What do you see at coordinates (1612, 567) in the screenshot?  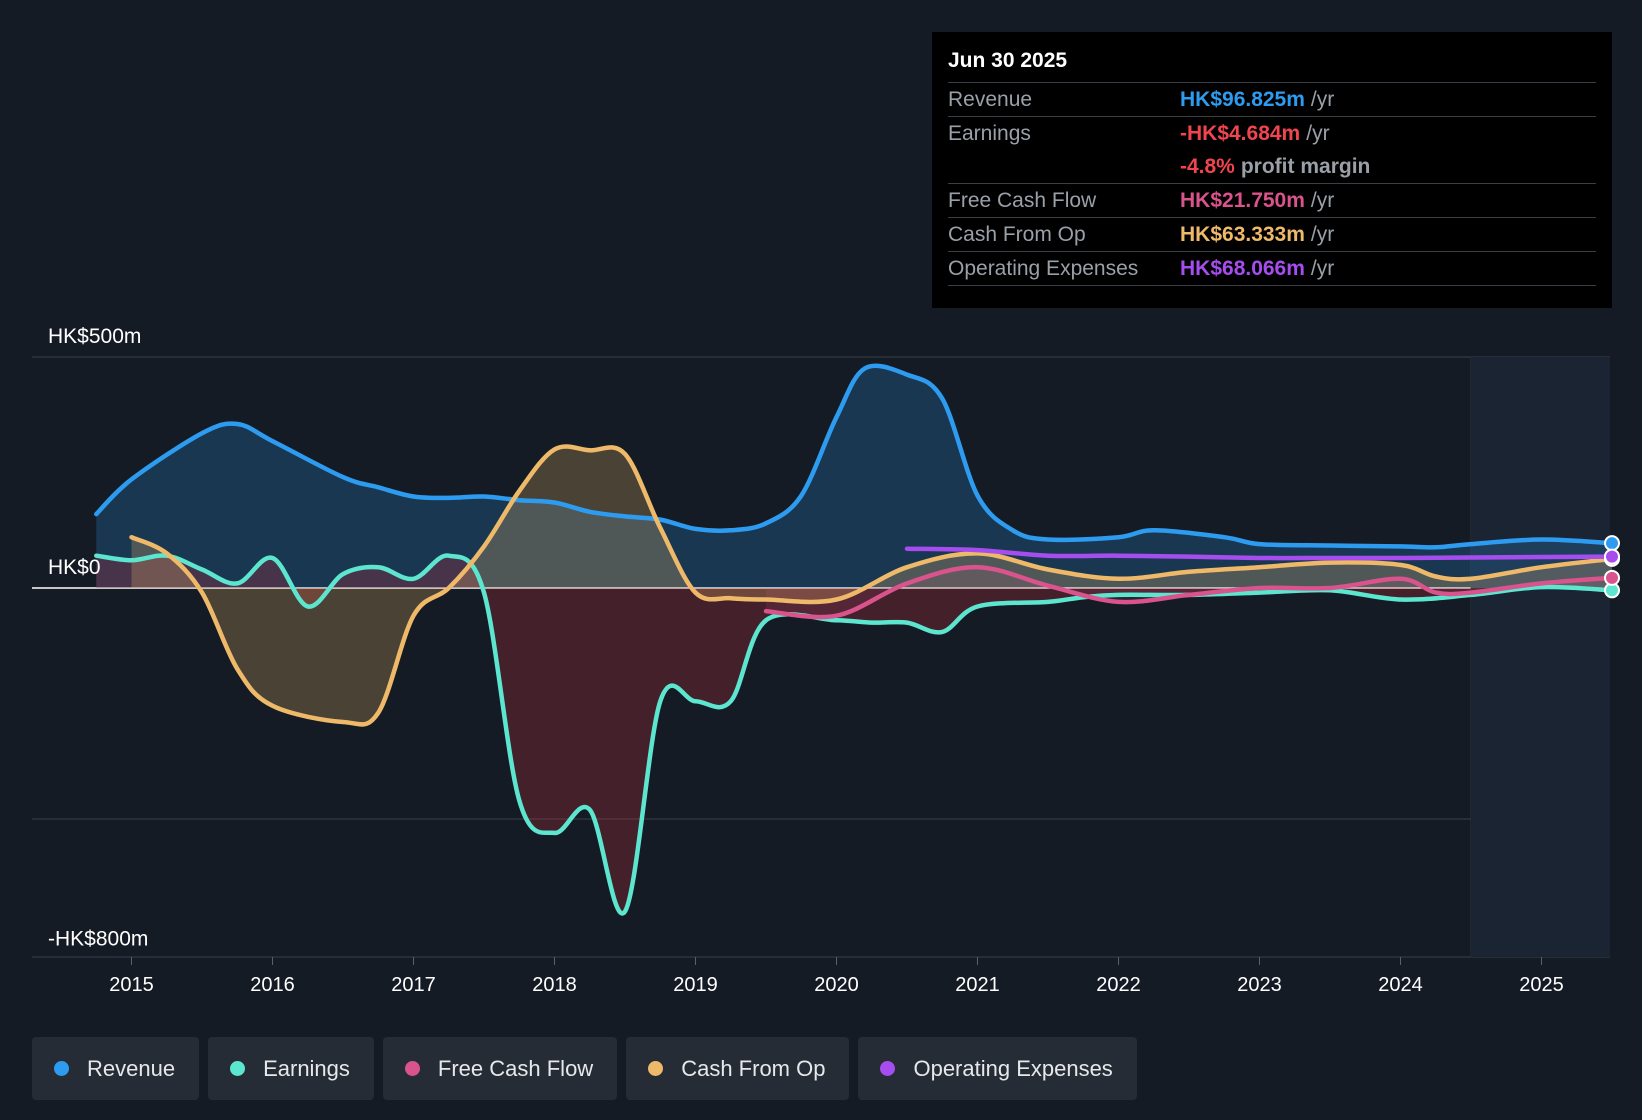 I see `series-endpoints` at bounding box center [1612, 567].